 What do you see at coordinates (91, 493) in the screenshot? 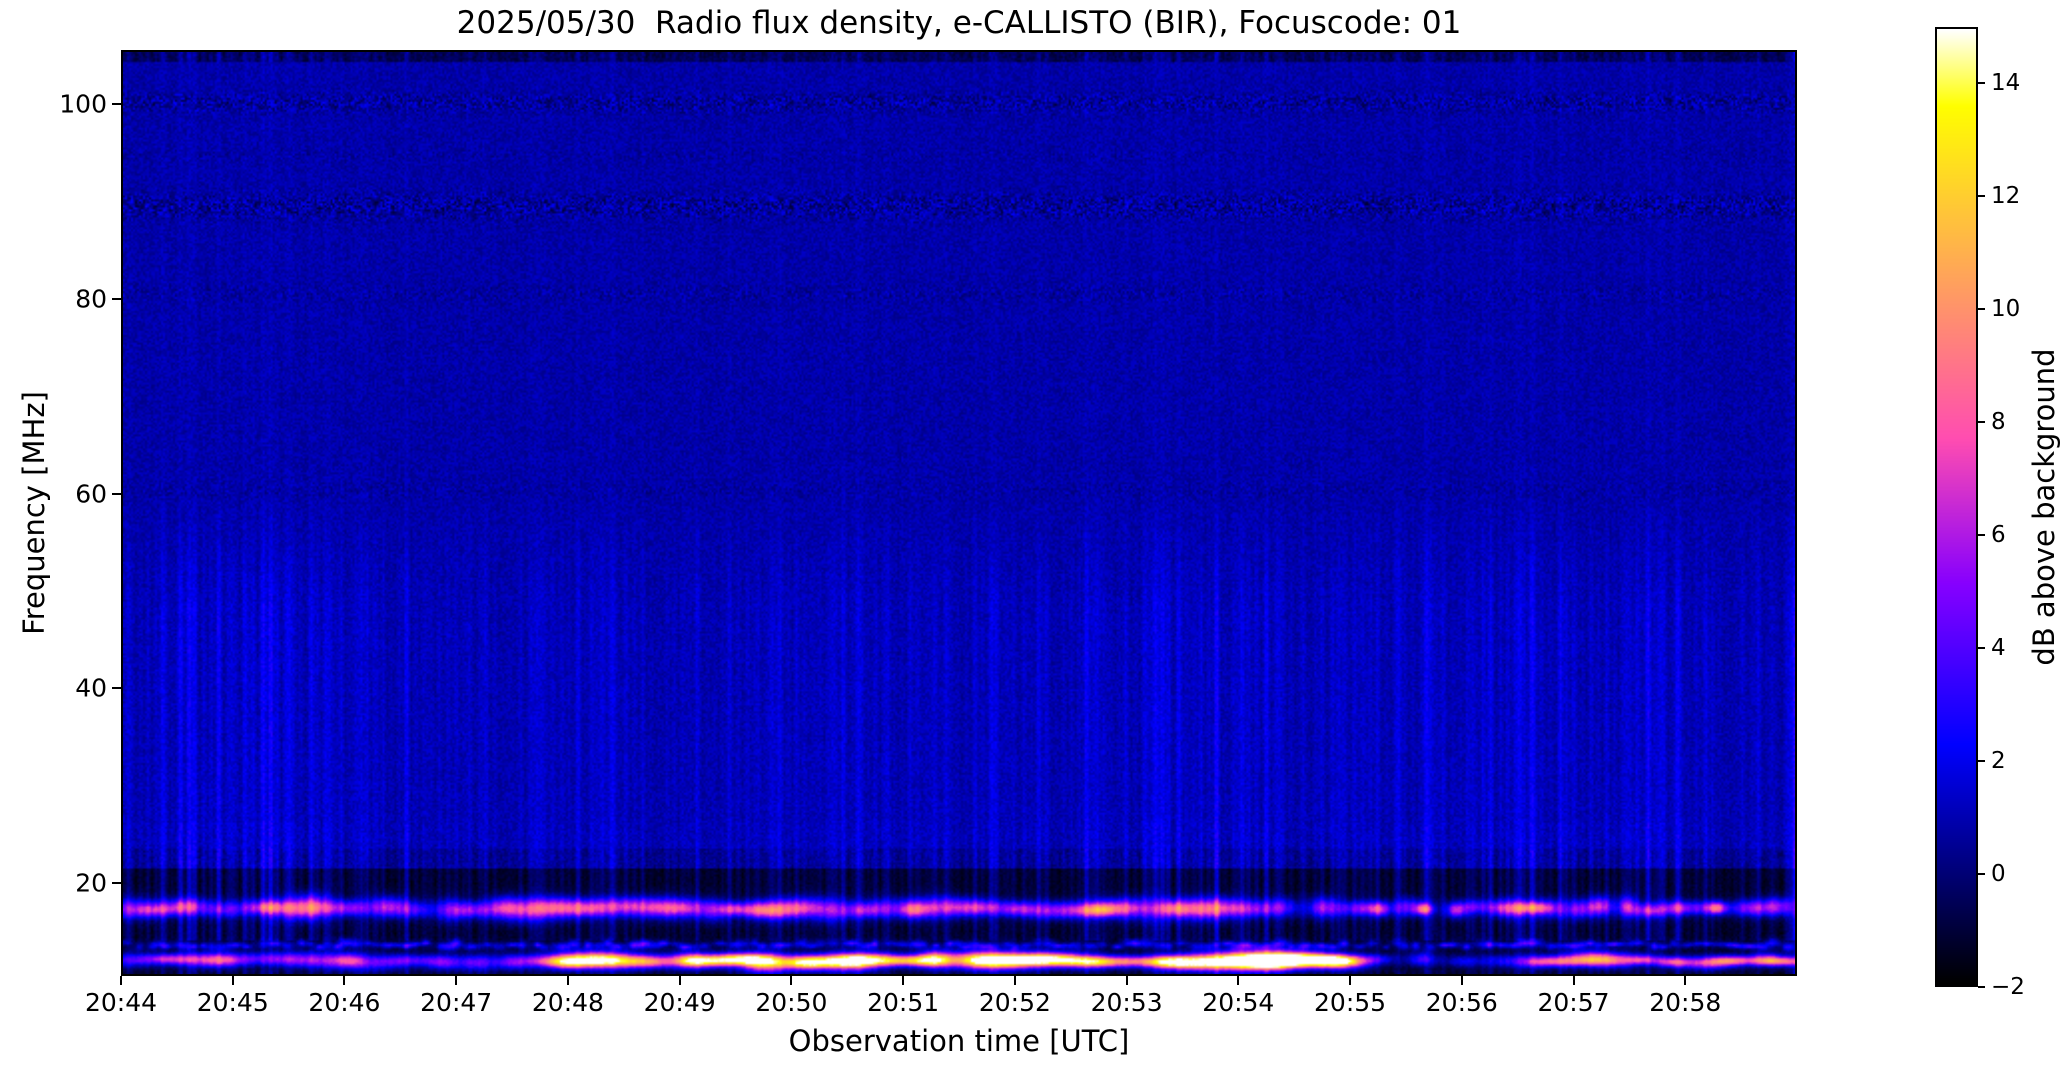
I see `y-tick-label: 60` at bounding box center [91, 493].